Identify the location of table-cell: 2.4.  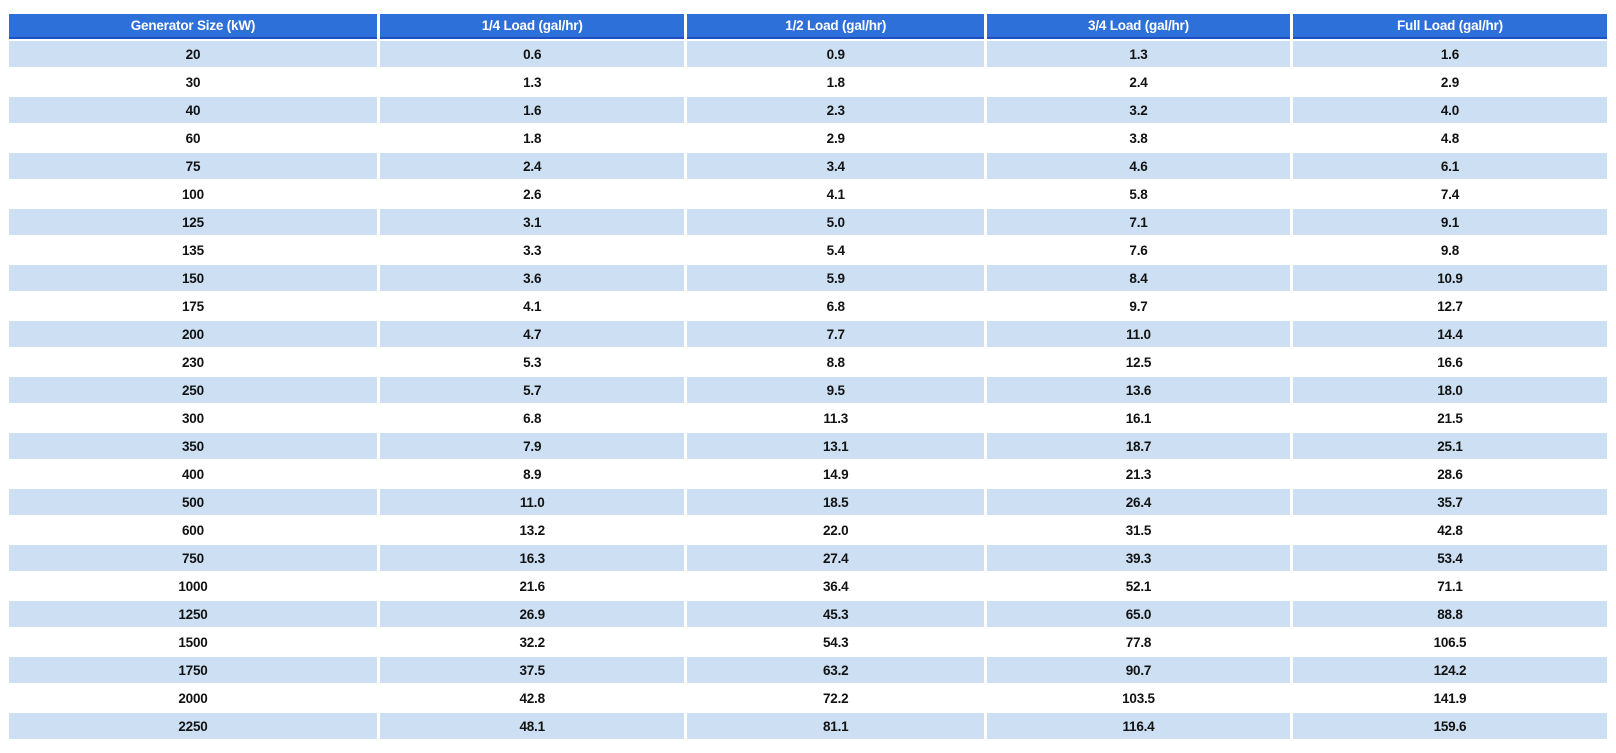
(1138, 82).